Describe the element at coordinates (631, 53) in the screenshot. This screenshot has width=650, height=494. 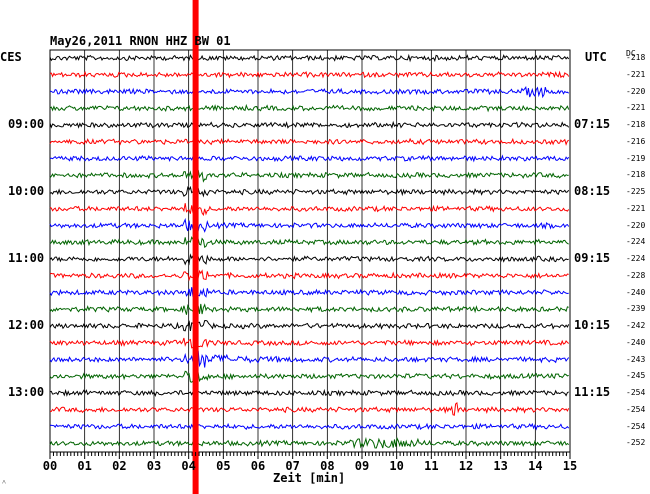
I see `dc-header-label: DC` at that location.